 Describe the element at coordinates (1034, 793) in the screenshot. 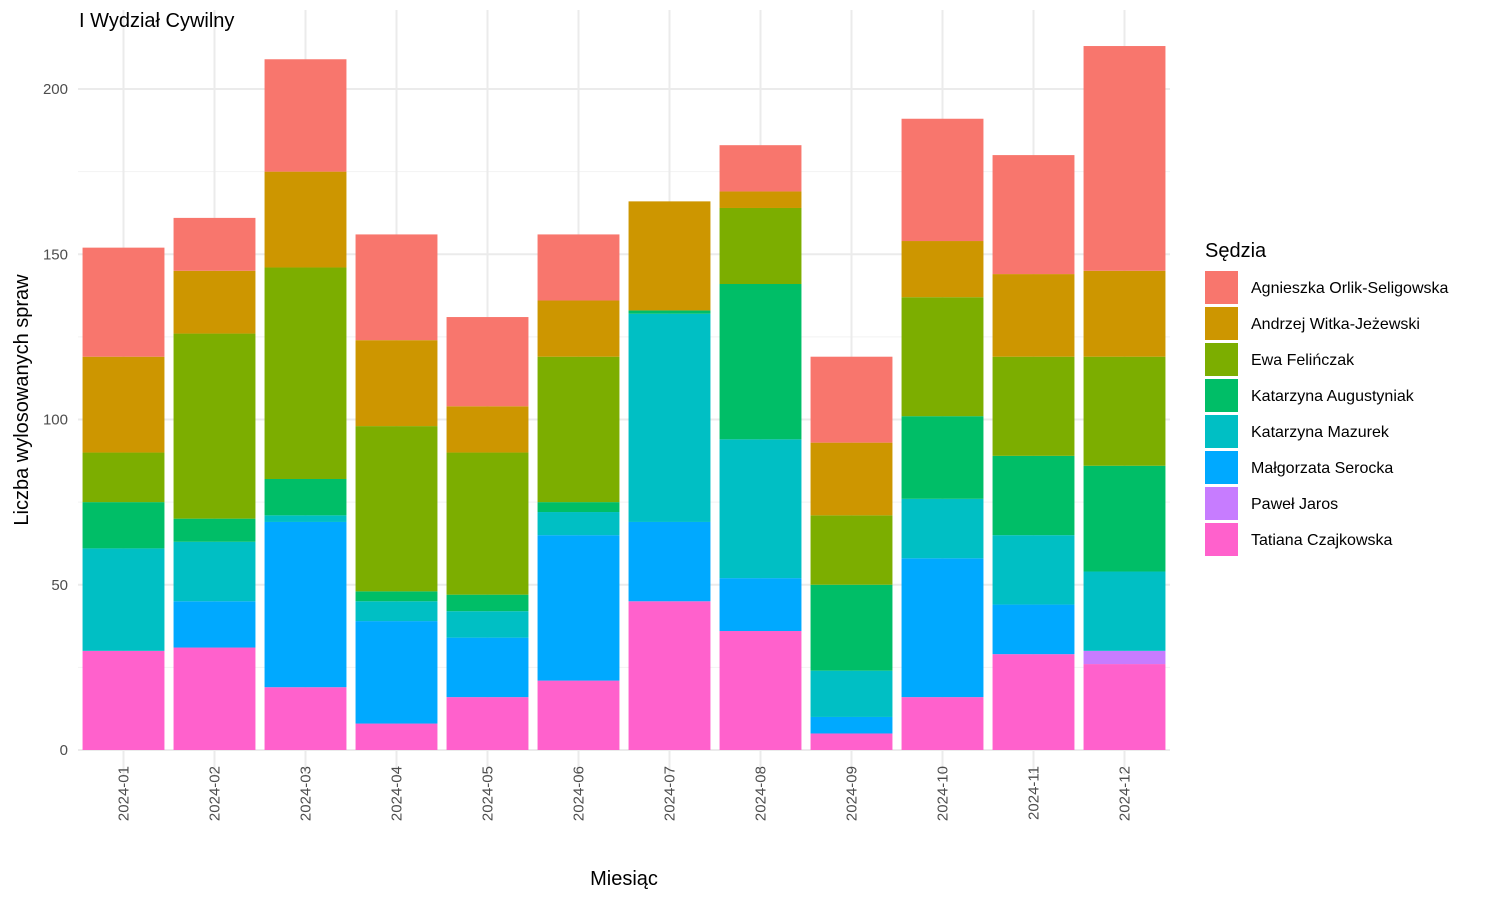

I see `x-tick-label: 2024-11` at that location.